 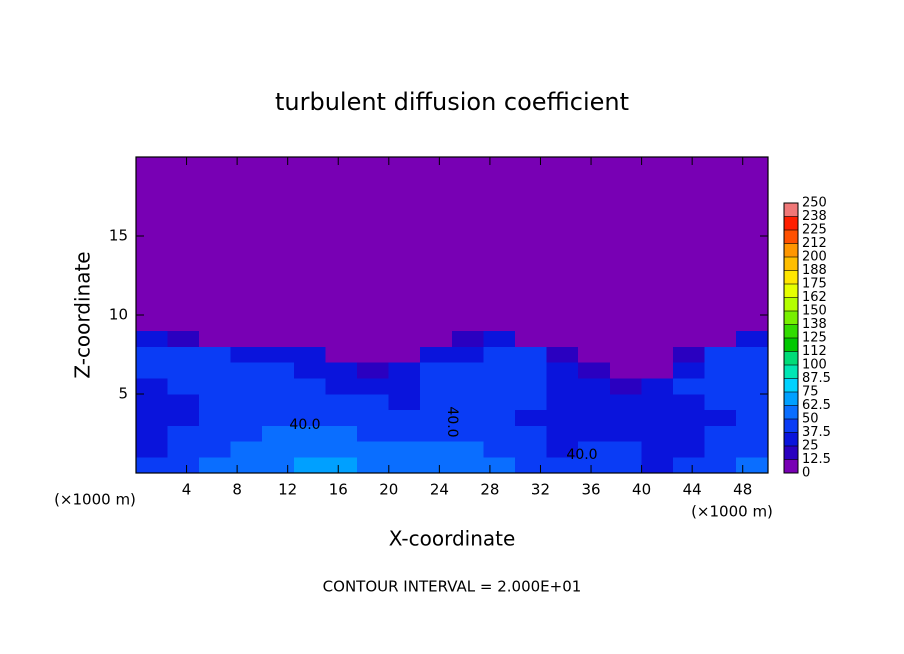 I want to click on colorbar-label: 25, so click(x=810, y=446).